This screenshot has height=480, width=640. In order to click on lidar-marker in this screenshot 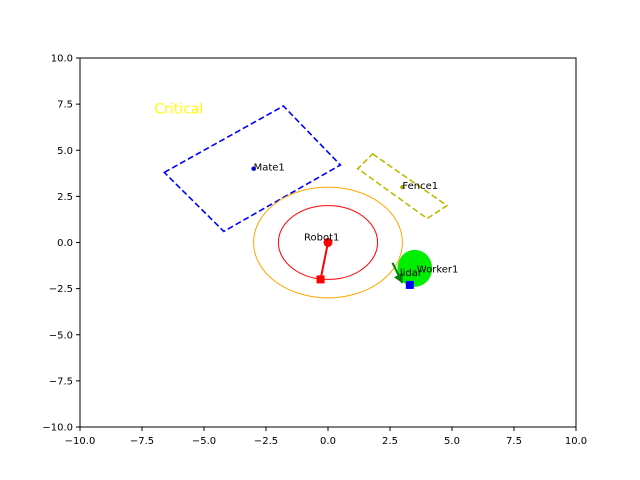, I will do `click(409, 284)`.